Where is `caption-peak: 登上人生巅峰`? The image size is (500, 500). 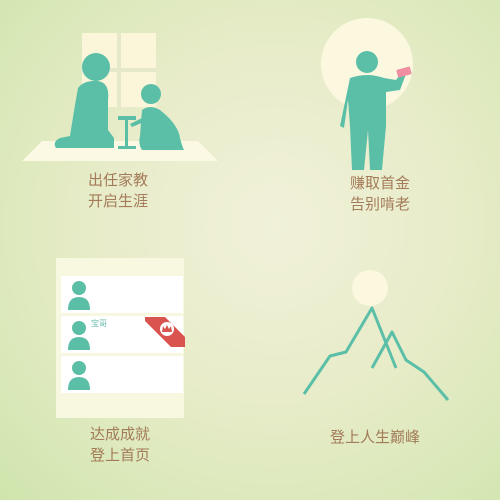
caption-peak: 登上人生巅峰 is located at coordinates (375, 437).